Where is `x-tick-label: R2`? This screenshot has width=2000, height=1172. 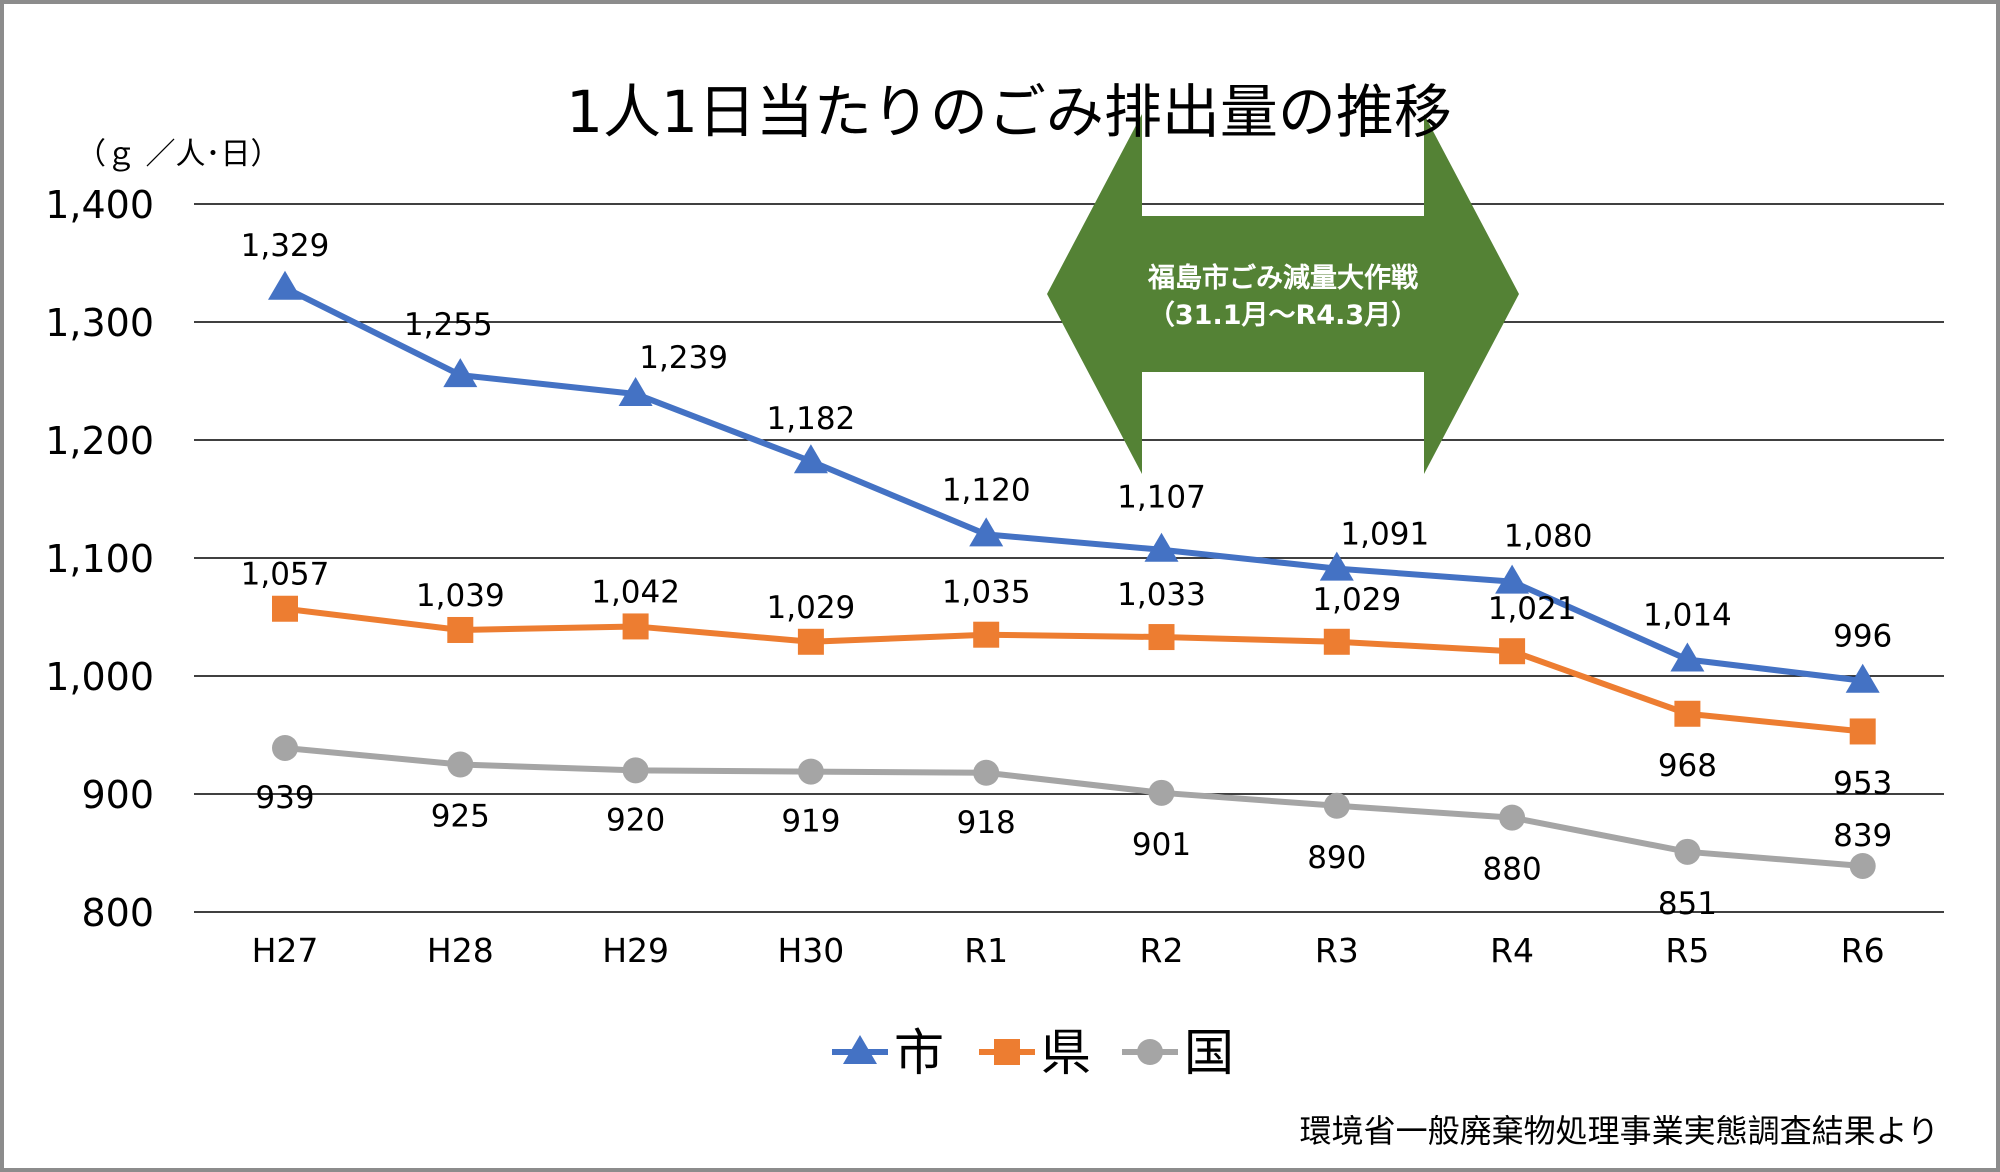
x-tick-label: R2 is located at coordinates (1162, 950).